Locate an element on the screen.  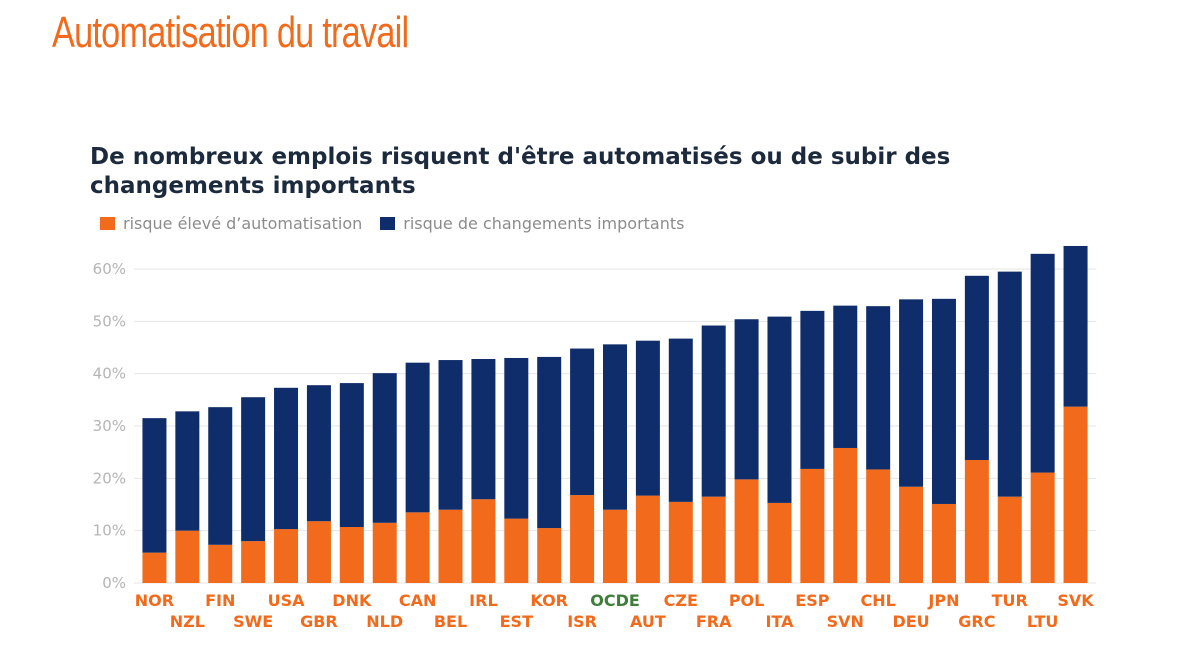
y-tick-label: 60% is located at coordinates (109, 269).